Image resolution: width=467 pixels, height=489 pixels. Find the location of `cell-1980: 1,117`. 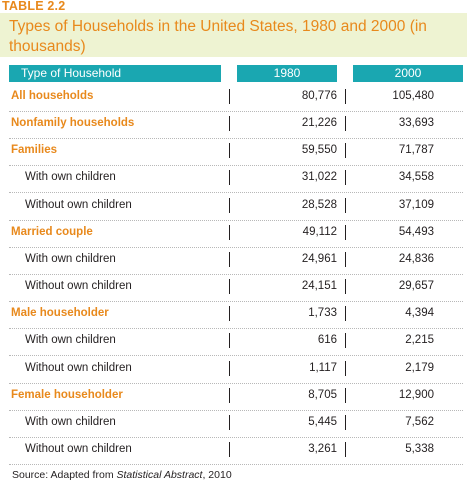

cell-1980: 1,117 is located at coordinates (323, 368).